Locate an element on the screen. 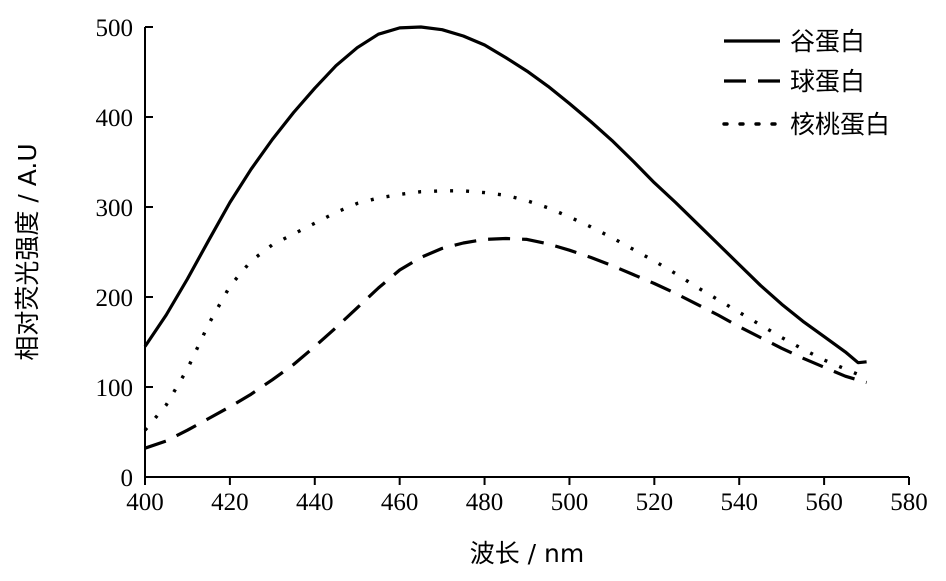 The width and height of the screenshot is (946, 581). x-tick-label: 460 is located at coordinates (400, 502).